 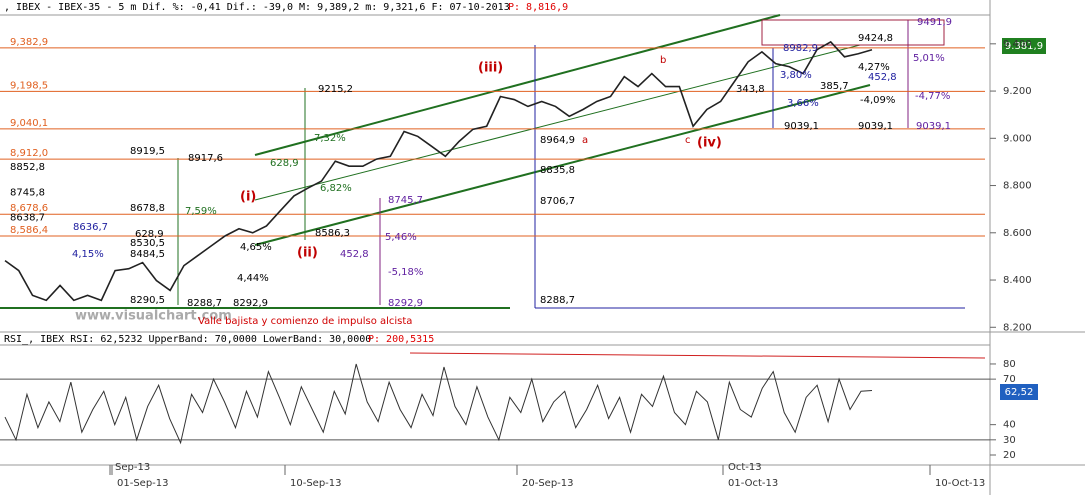 What do you see at coordinates (803, 103) in the screenshot?
I see `annotation: 3,66%` at bounding box center [803, 103].